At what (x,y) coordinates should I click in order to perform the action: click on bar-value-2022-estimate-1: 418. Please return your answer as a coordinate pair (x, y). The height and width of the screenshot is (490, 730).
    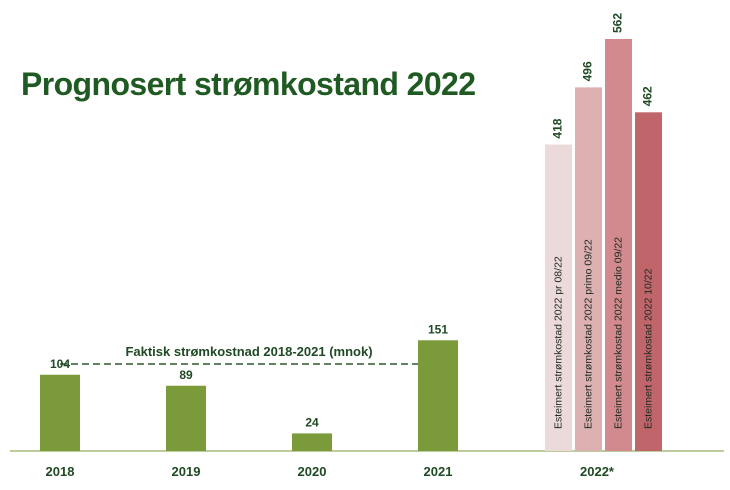
    Looking at the image, I should click on (558, 128).